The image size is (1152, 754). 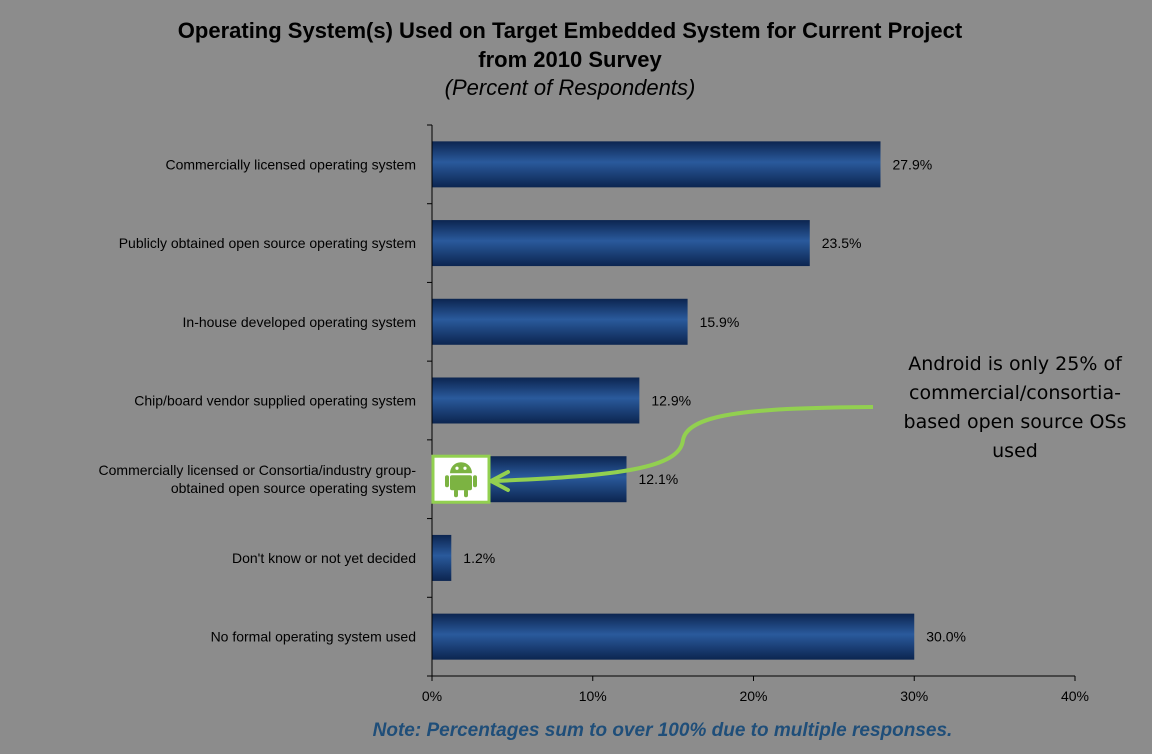 What do you see at coordinates (461, 483) in the screenshot?
I see `android-body` at bounding box center [461, 483].